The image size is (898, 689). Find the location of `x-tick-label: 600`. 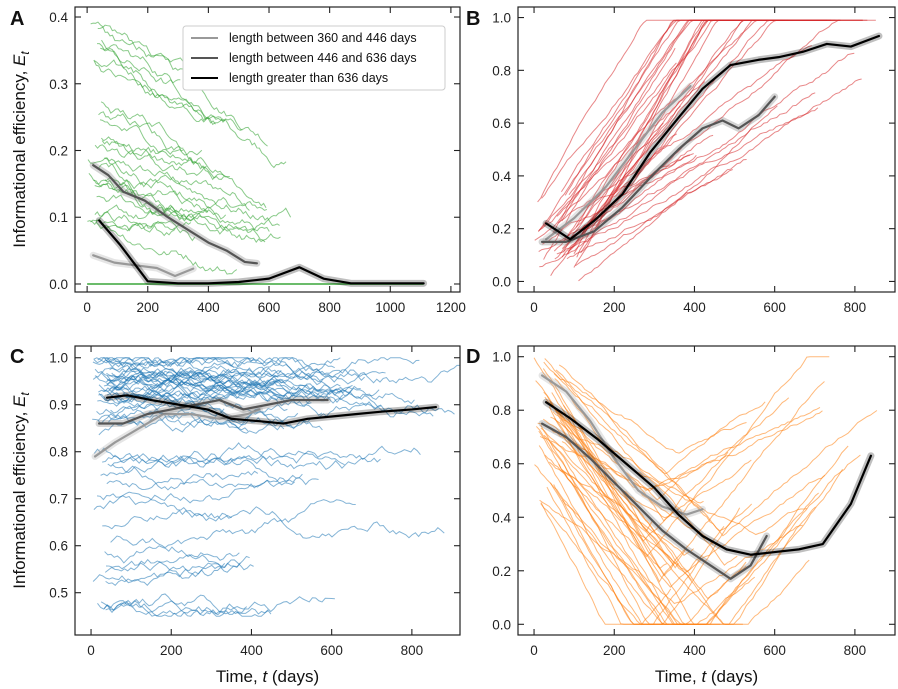

x-tick-label: 600 is located at coordinates (774, 650).